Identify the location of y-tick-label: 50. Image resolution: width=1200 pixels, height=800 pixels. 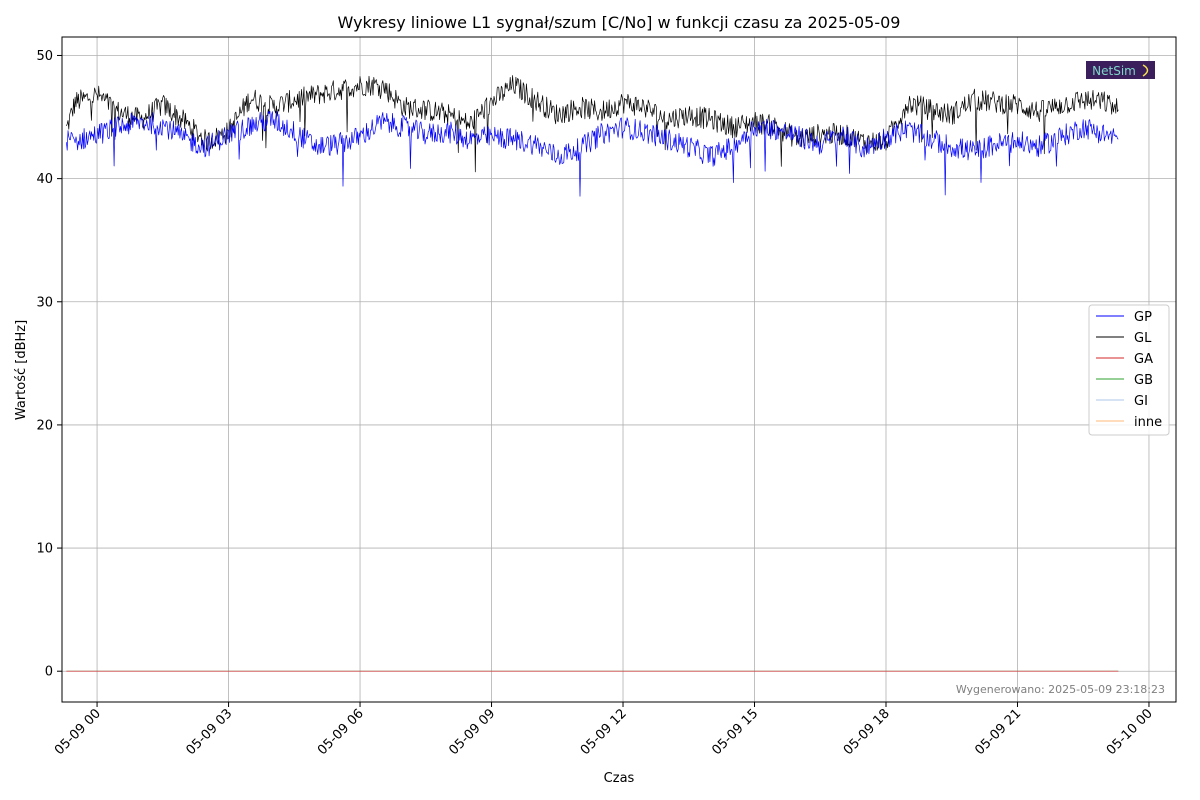
(44, 56).